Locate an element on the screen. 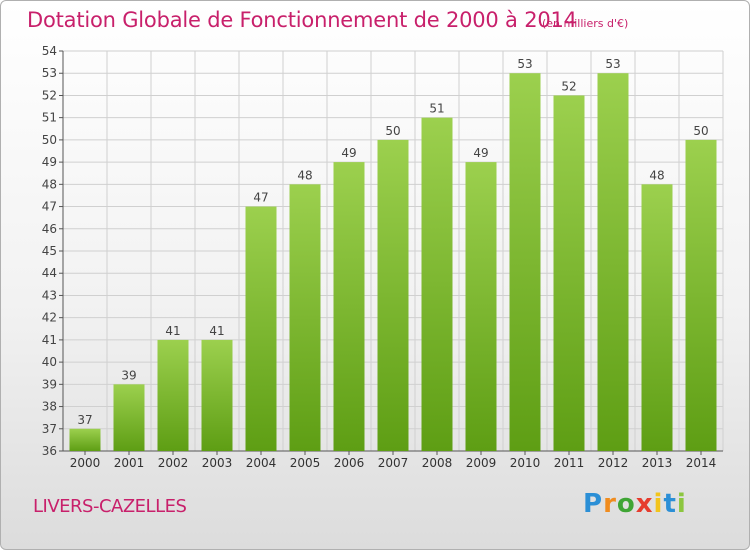  y-tick-label: 42 is located at coordinates (49, 318).